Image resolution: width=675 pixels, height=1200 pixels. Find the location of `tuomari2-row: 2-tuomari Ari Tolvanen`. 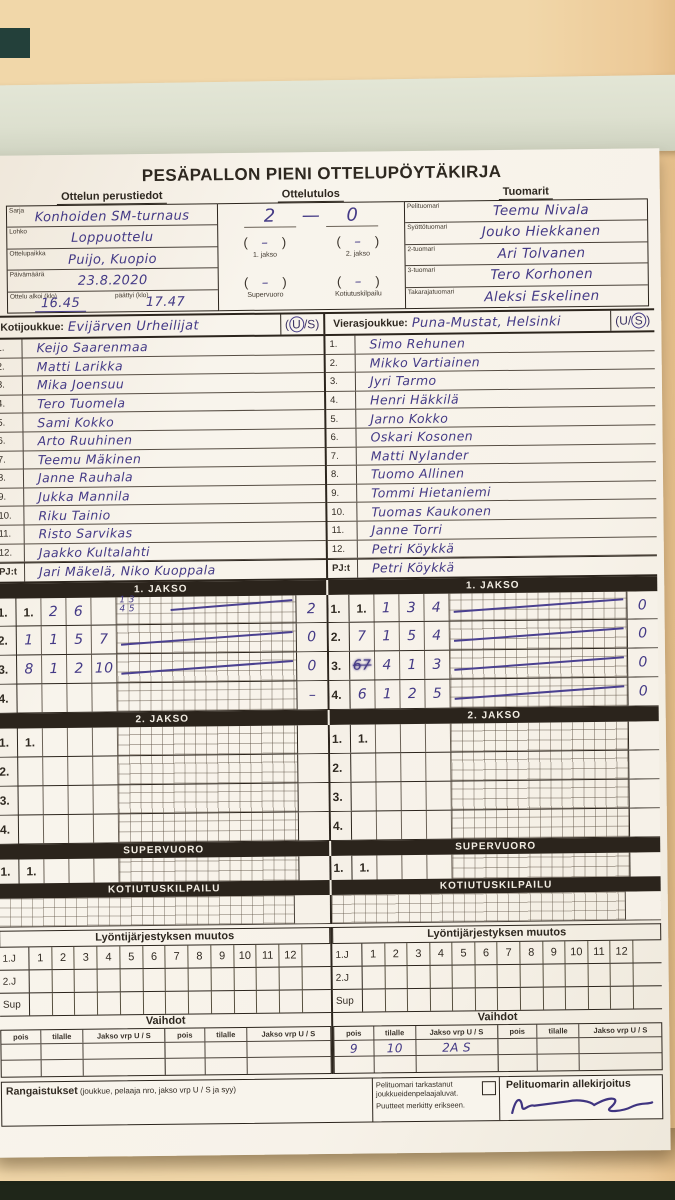

tuomari2-row: 2-tuomari Ari Tolvanen is located at coordinates (526, 254).